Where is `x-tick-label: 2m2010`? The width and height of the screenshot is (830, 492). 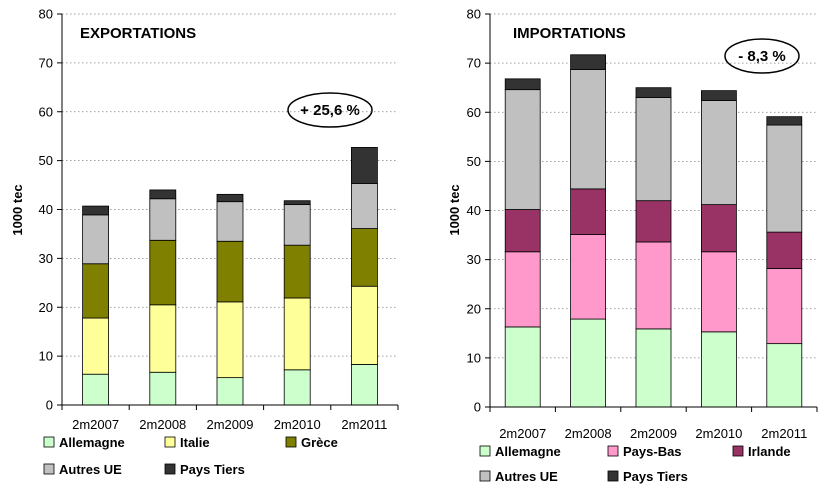
x-tick-label: 2m2010 is located at coordinates (297, 424).